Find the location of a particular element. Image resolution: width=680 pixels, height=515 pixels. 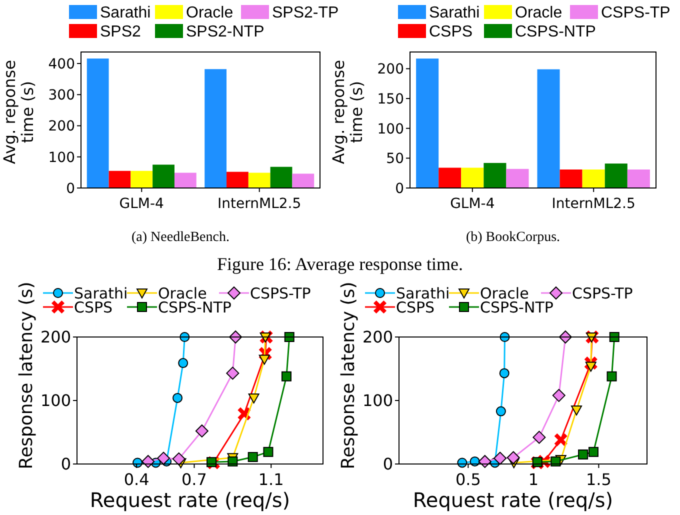

y-tick-label: 150 is located at coordinates (390, 99).